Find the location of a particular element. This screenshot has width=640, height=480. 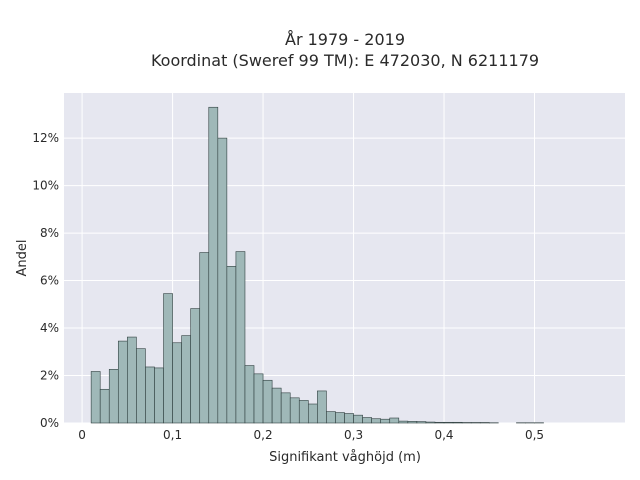

x-tick-label: 0,2 is located at coordinates (263, 435).